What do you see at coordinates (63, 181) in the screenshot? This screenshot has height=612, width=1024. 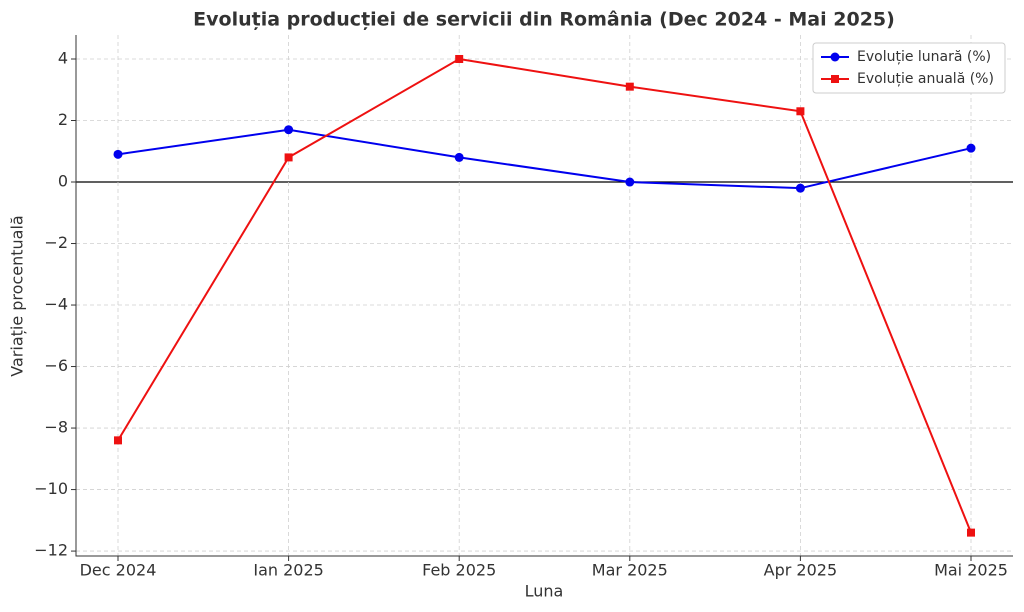 I see `y-tick-label: 0` at bounding box center [63, 181].